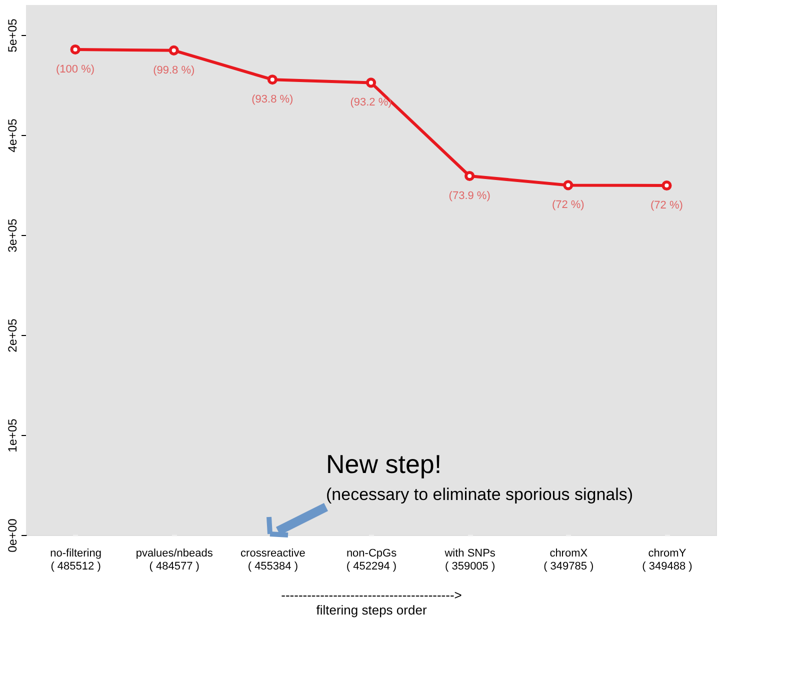  Describe the element at coordinates (76, 560) in the screenshot. I see `x-tick-label: no-filtering ( 485512 )` at that location.